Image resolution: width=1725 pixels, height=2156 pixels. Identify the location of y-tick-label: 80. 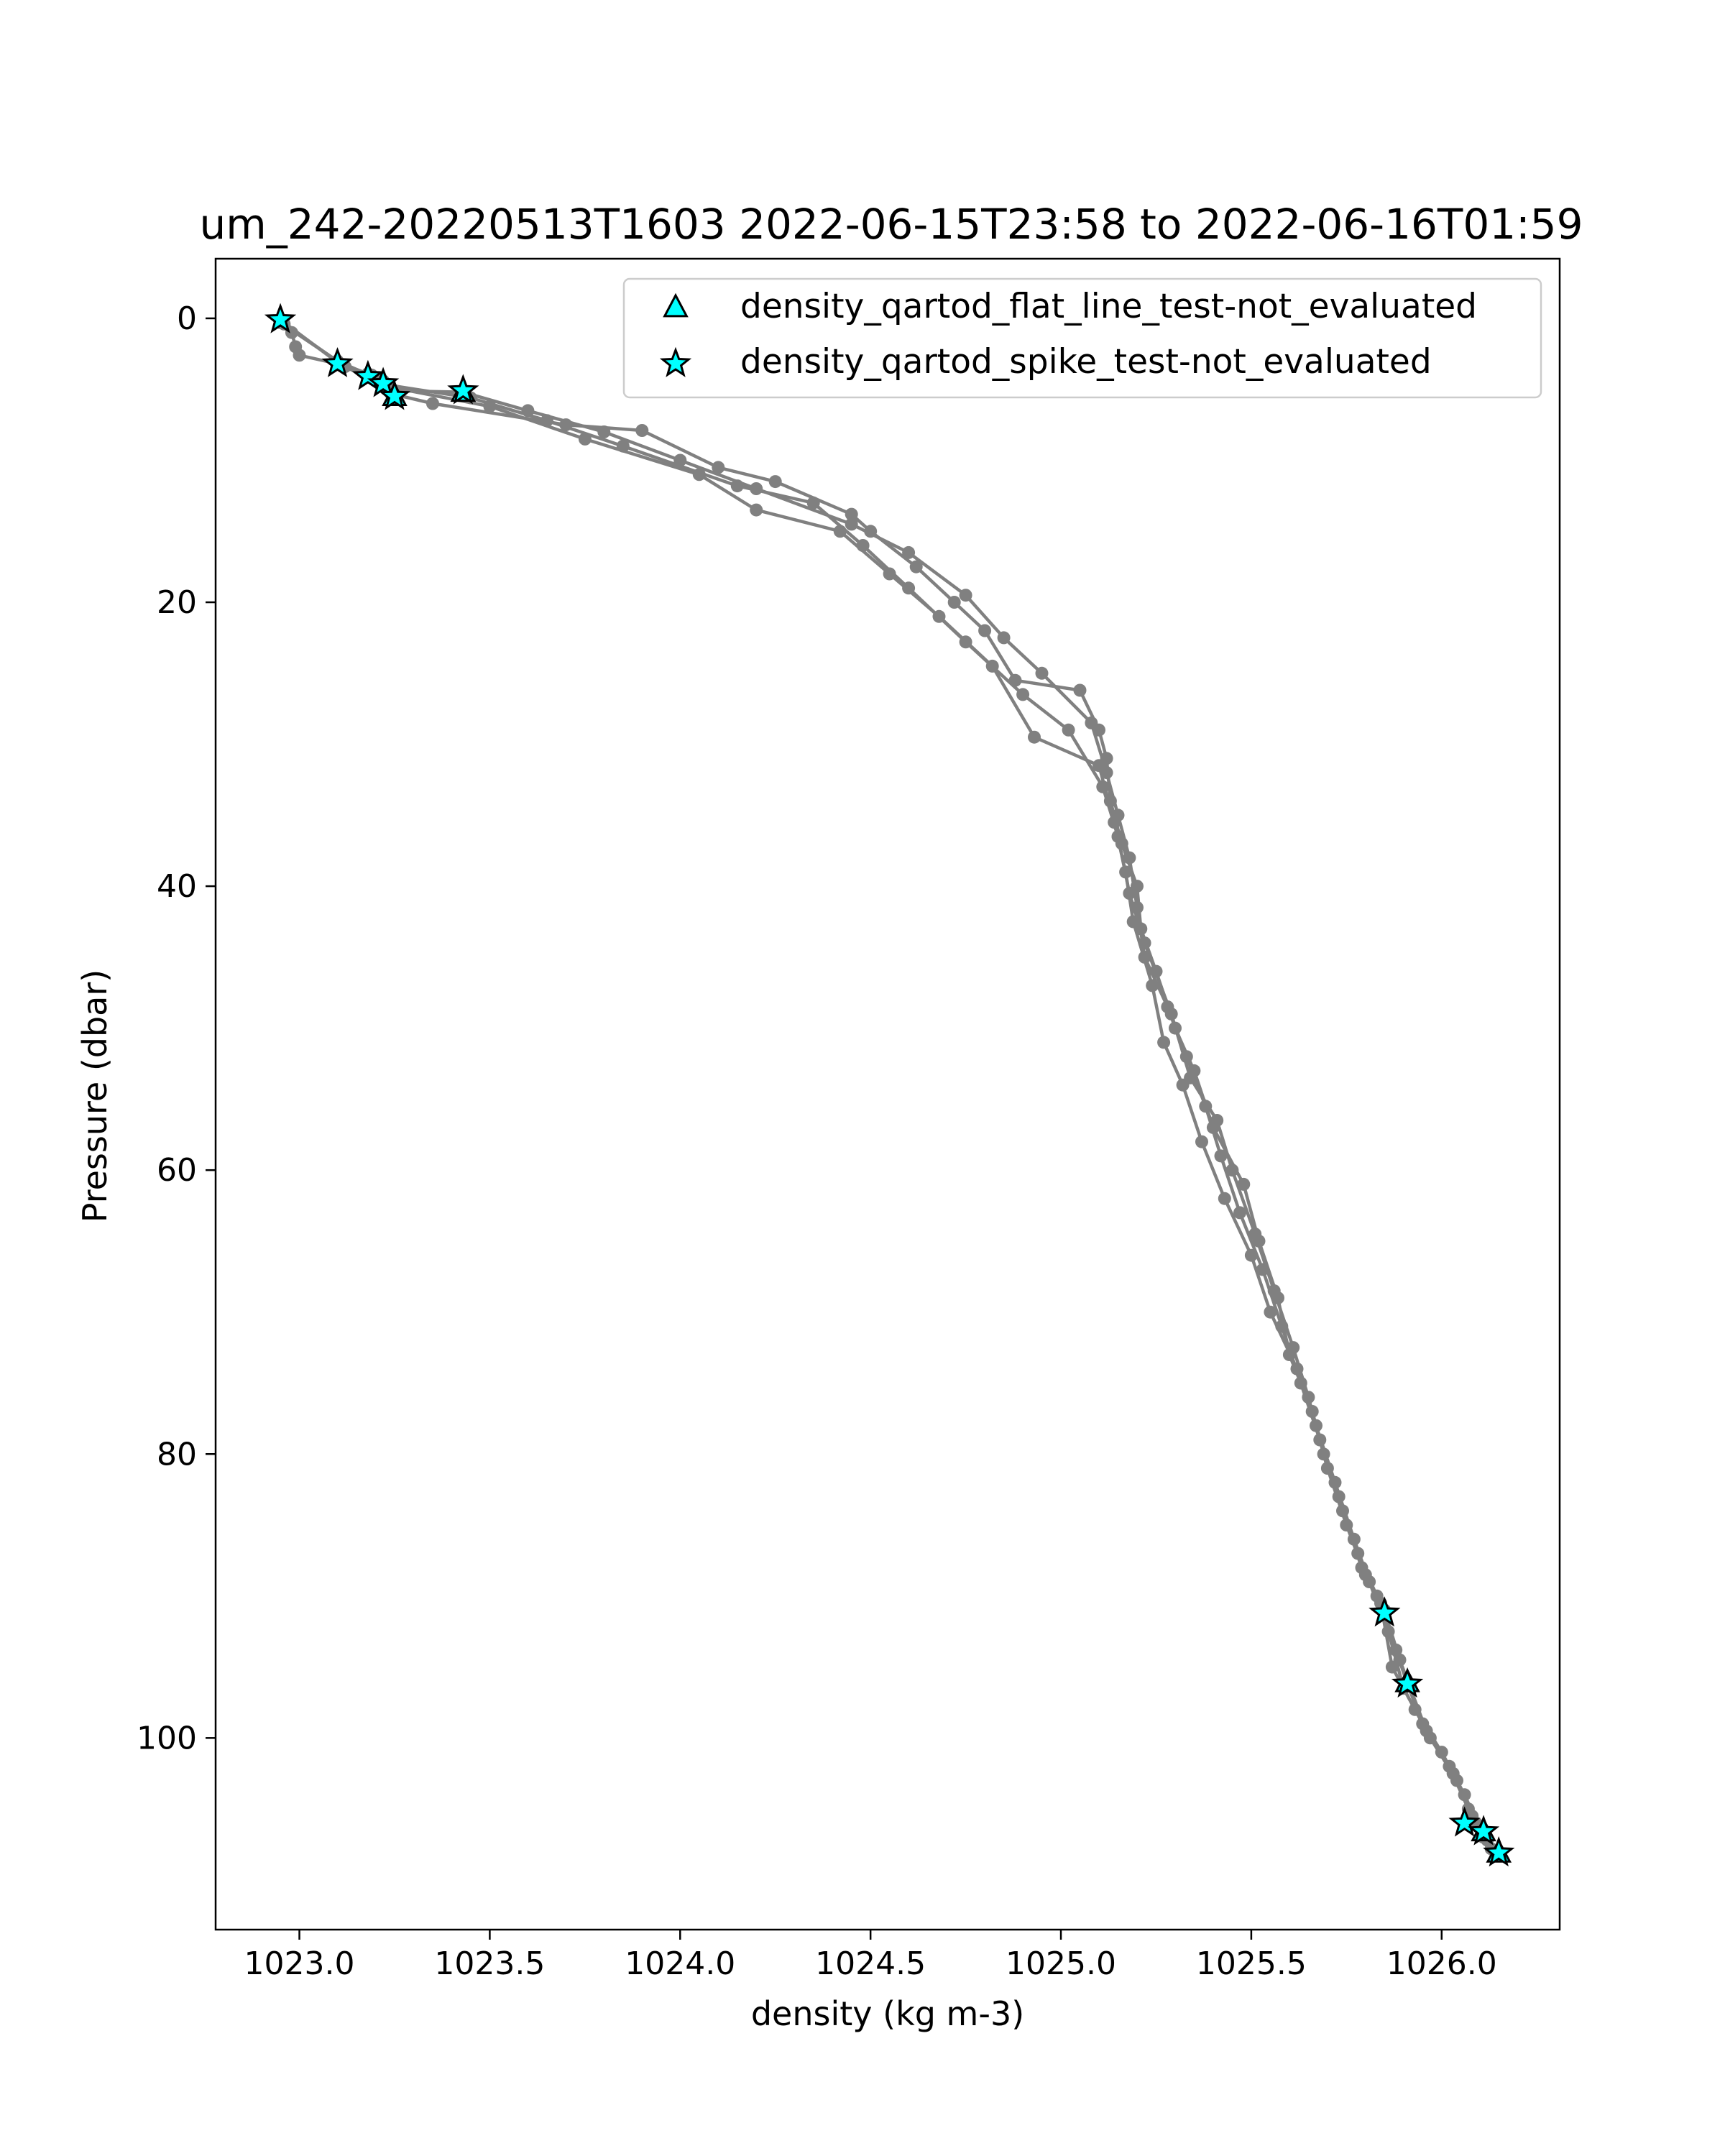
(177, 1454).